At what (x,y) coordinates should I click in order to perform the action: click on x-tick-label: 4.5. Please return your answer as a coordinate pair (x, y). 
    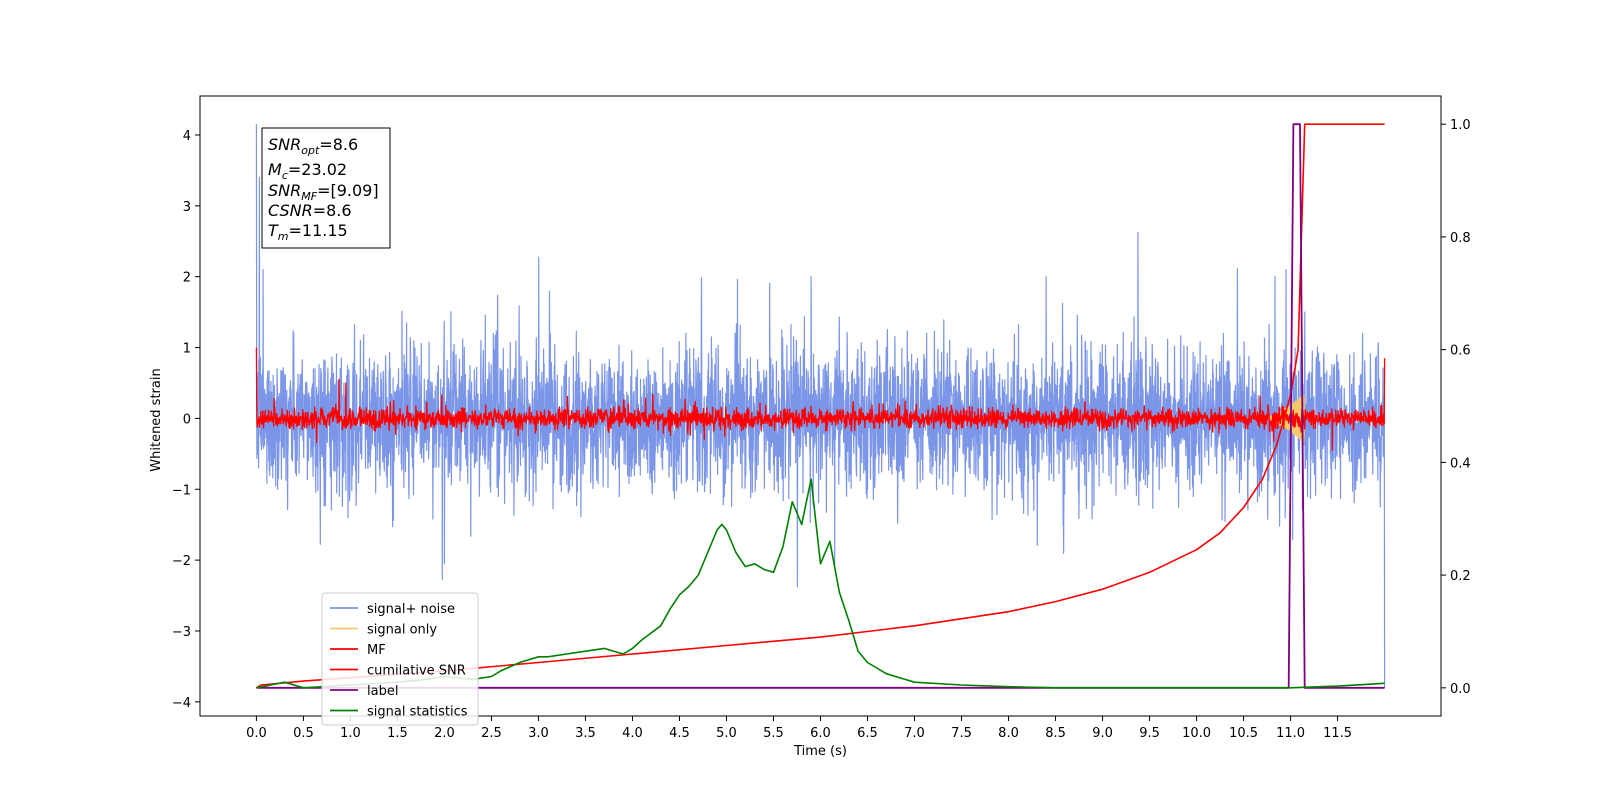
    Looking at the image, I should click on (679, 733).